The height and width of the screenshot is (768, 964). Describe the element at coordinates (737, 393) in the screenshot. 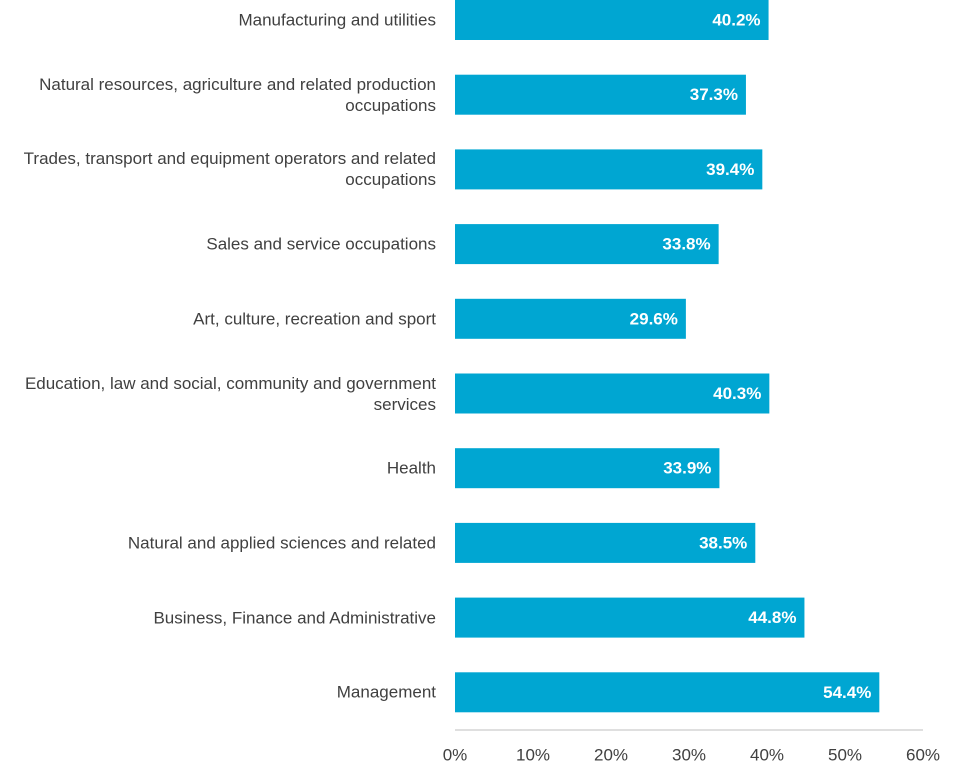

I see `value-label: 40.3%` at that location.